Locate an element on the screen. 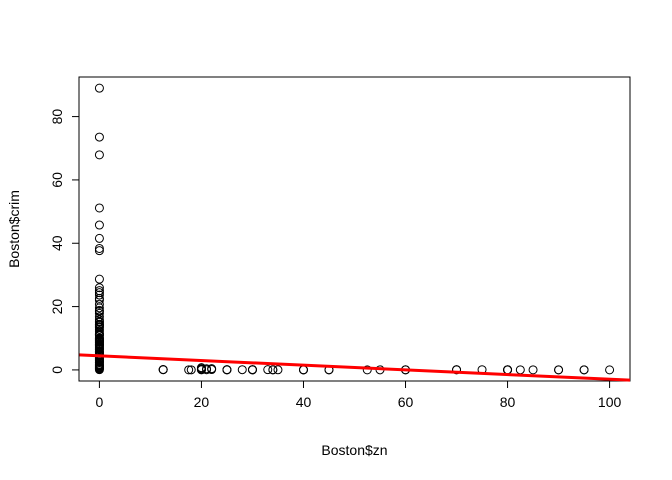 The image size is (672, 480). regression-line is located at coordinates (354, 367).